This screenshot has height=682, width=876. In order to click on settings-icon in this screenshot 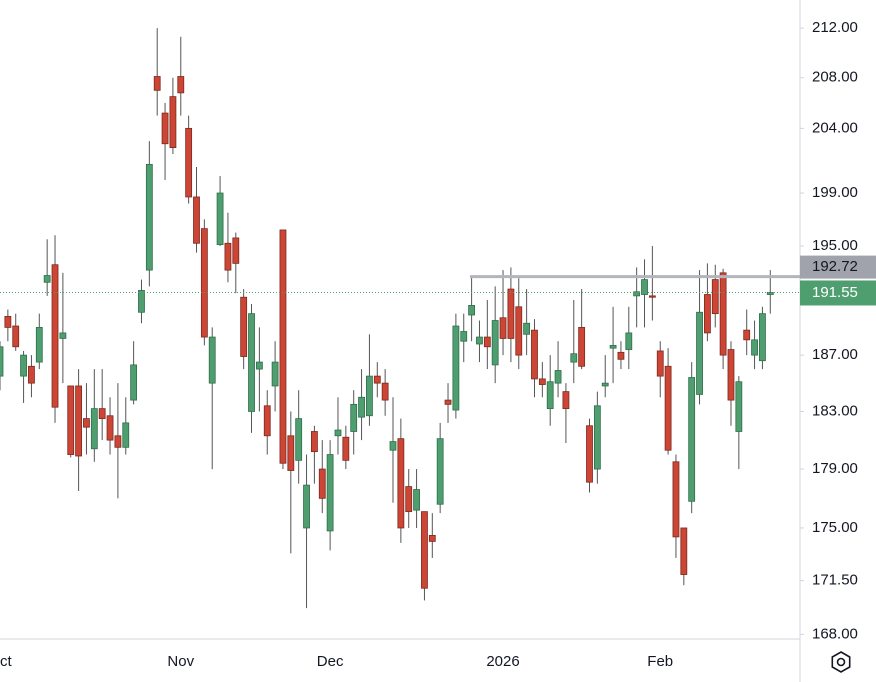, I will do `click(841, 662)`.